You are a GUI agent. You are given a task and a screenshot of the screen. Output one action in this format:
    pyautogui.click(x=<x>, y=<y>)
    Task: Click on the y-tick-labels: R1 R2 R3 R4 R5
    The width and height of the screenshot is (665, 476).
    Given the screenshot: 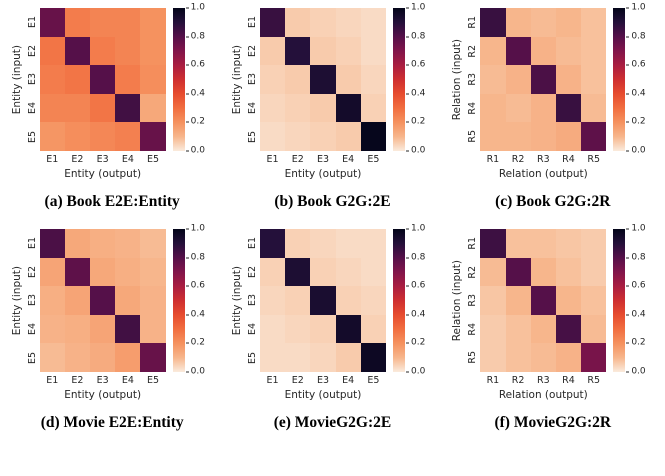 What is the action you would take?
    pyautogui.click(x=472, y=79)
    